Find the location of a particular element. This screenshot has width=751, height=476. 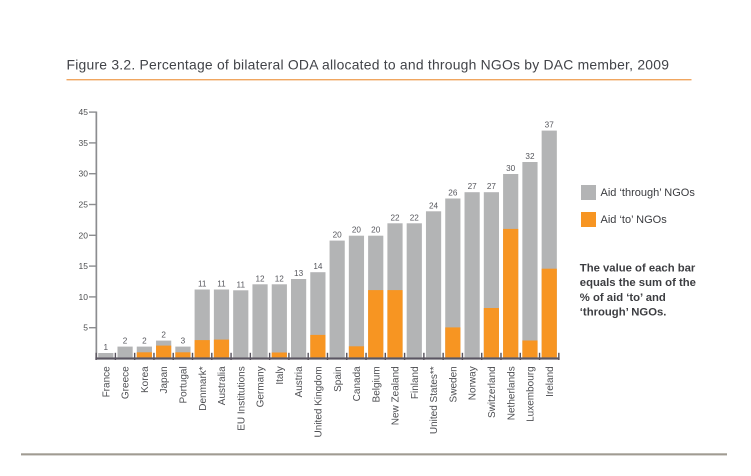

svg-text: 24 is located at coordinates (434, 205).